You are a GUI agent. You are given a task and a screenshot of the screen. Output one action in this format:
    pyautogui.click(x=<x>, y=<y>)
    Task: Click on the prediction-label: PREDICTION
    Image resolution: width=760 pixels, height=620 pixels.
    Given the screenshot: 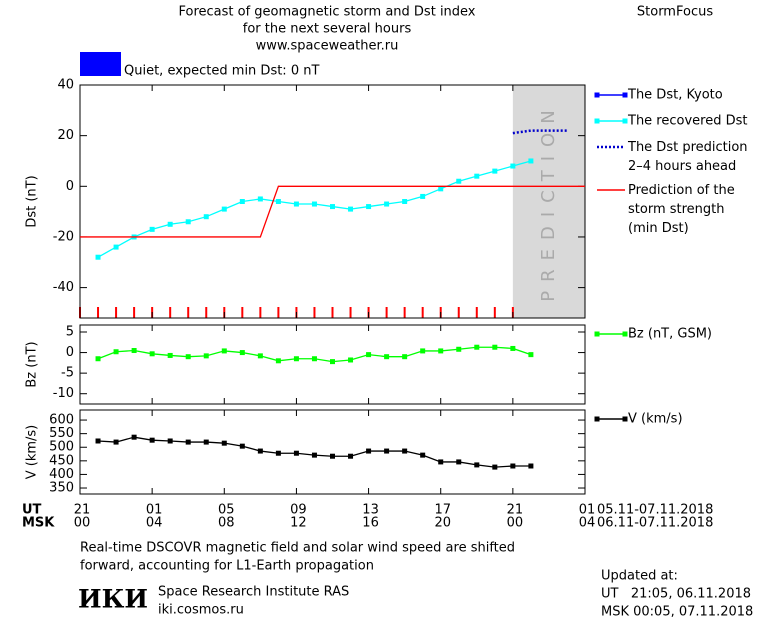 What is the action you would take?
    pyautogui.click(x=548, y=201)
    